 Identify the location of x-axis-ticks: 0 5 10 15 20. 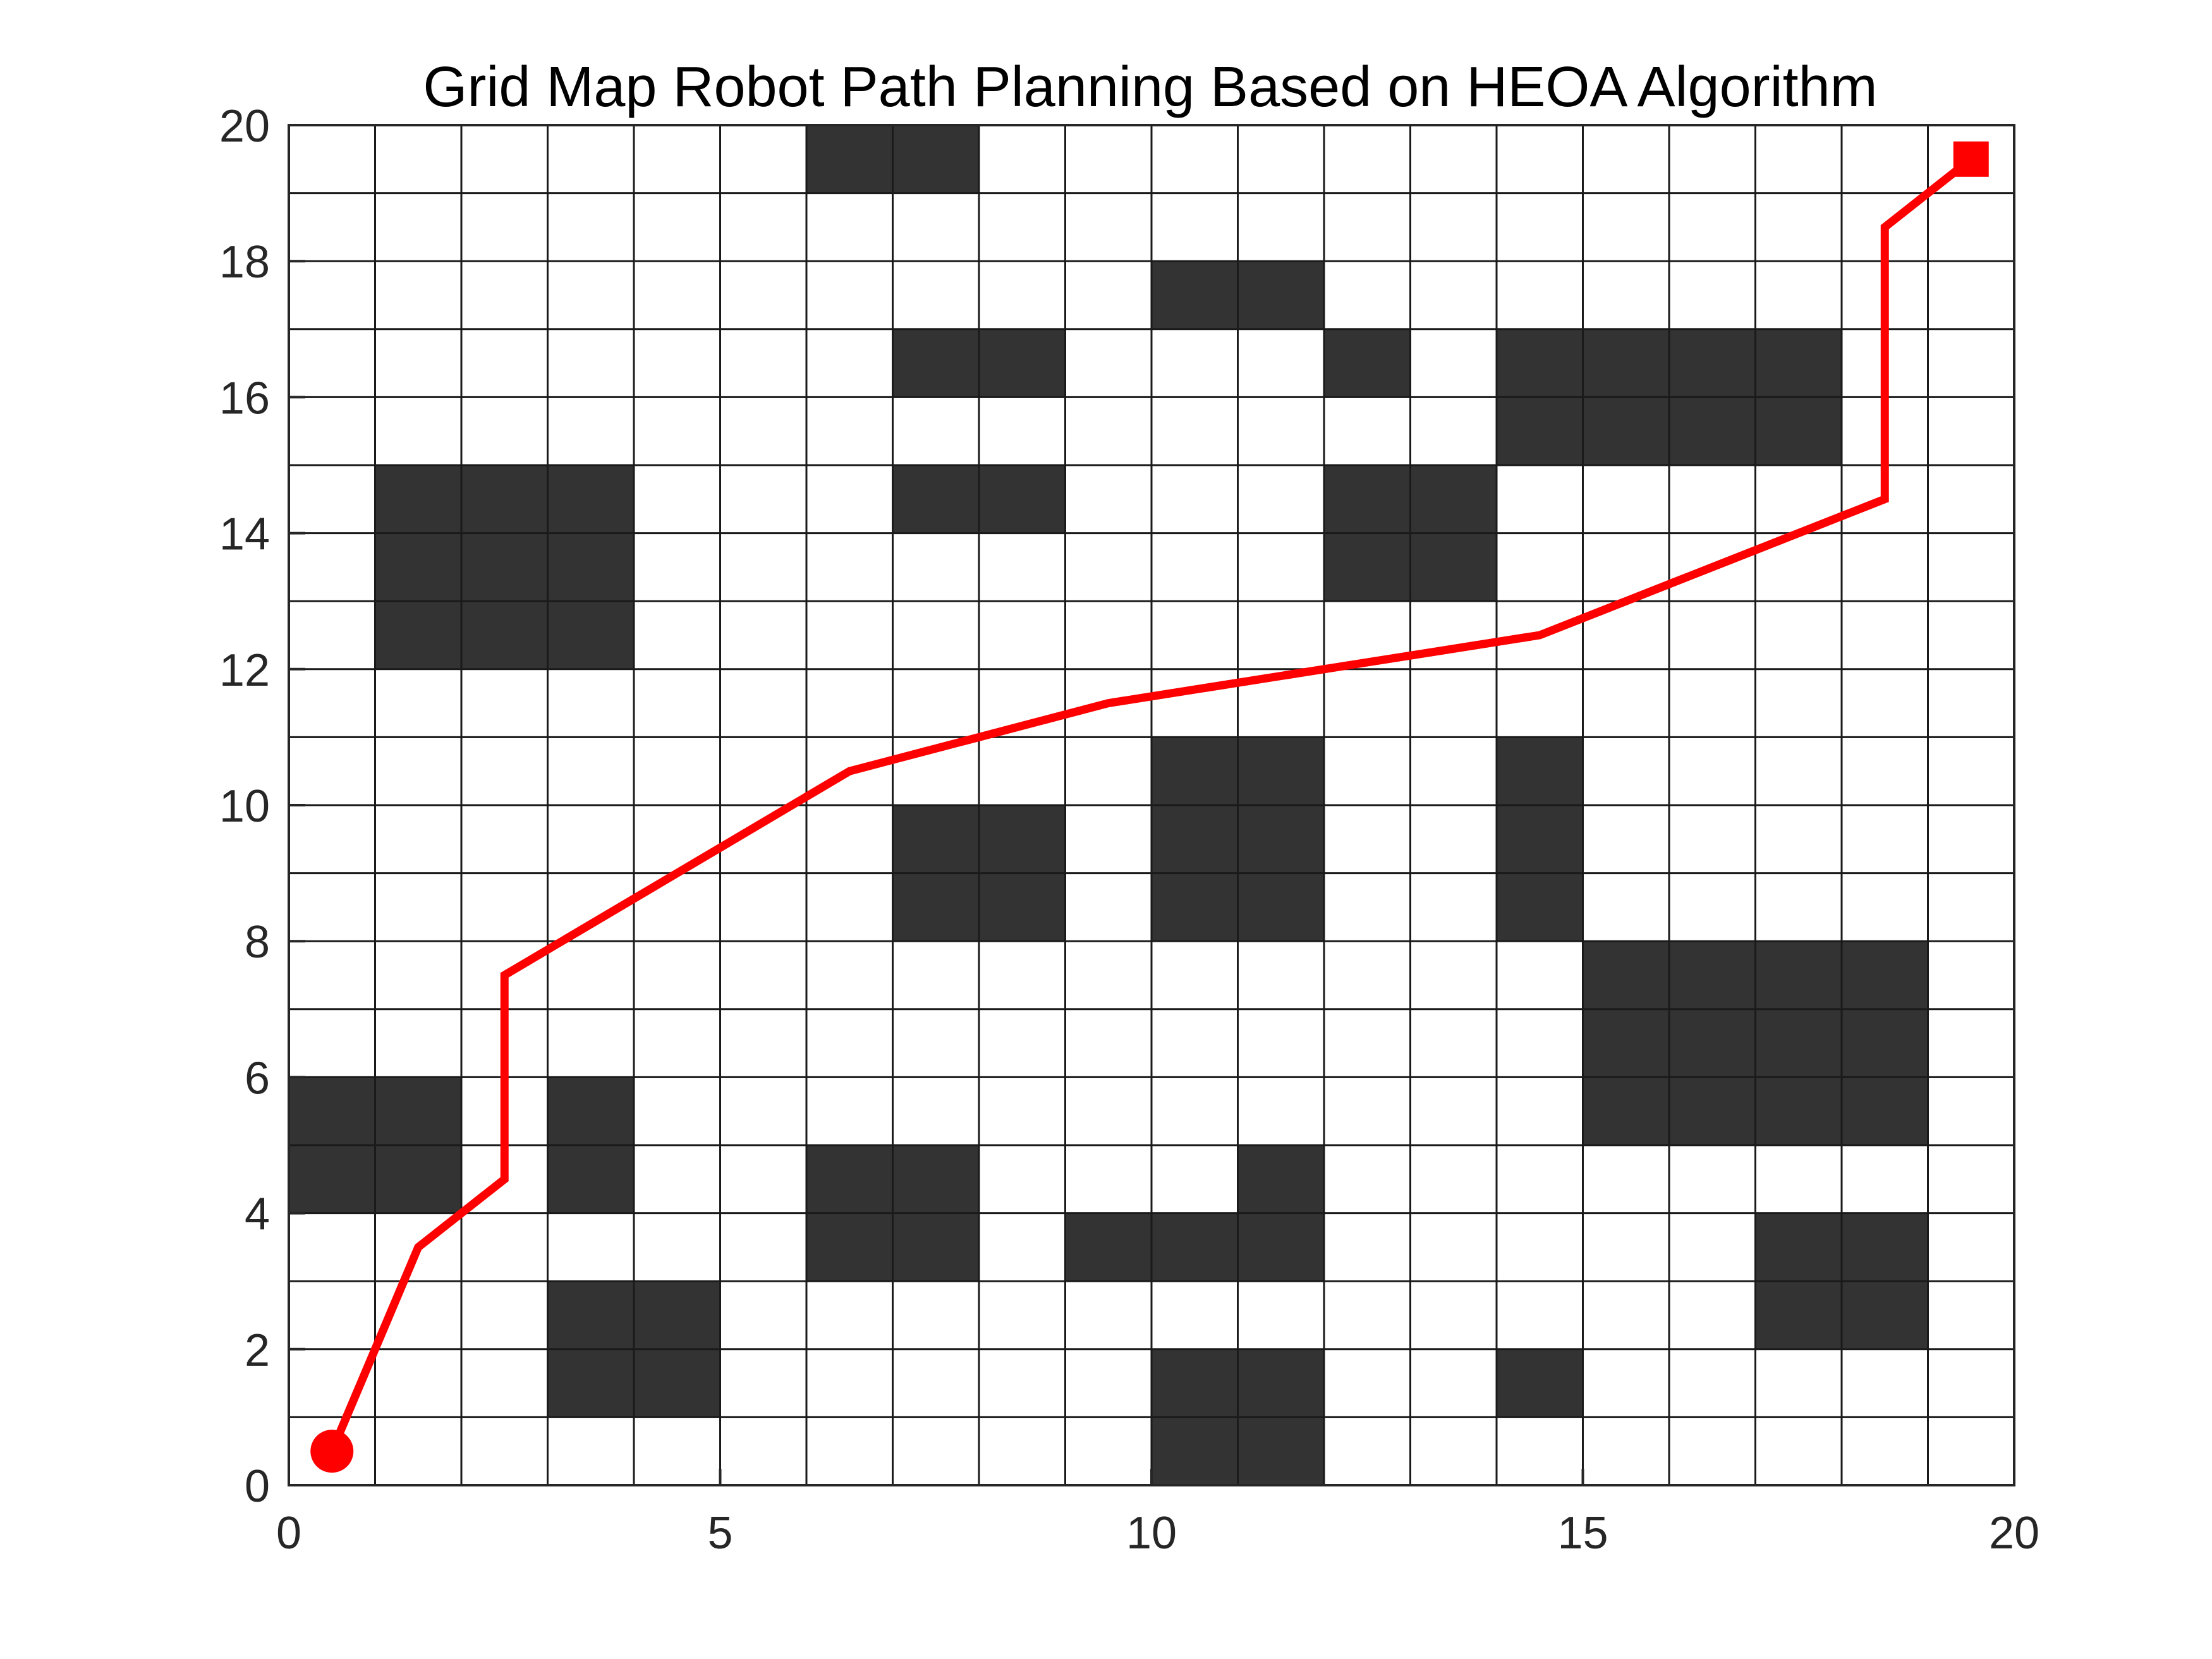
(1157, 1514).